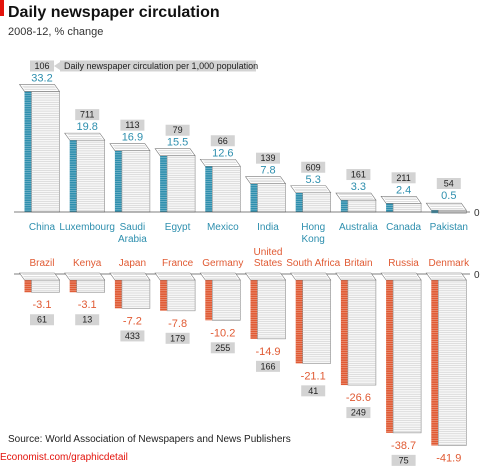 Image resolution: width=500 pixels, height=467 pixels. Describe the element at coordinates (403, 446) in the screenshot. I see `value-label: -38.7` at that location.